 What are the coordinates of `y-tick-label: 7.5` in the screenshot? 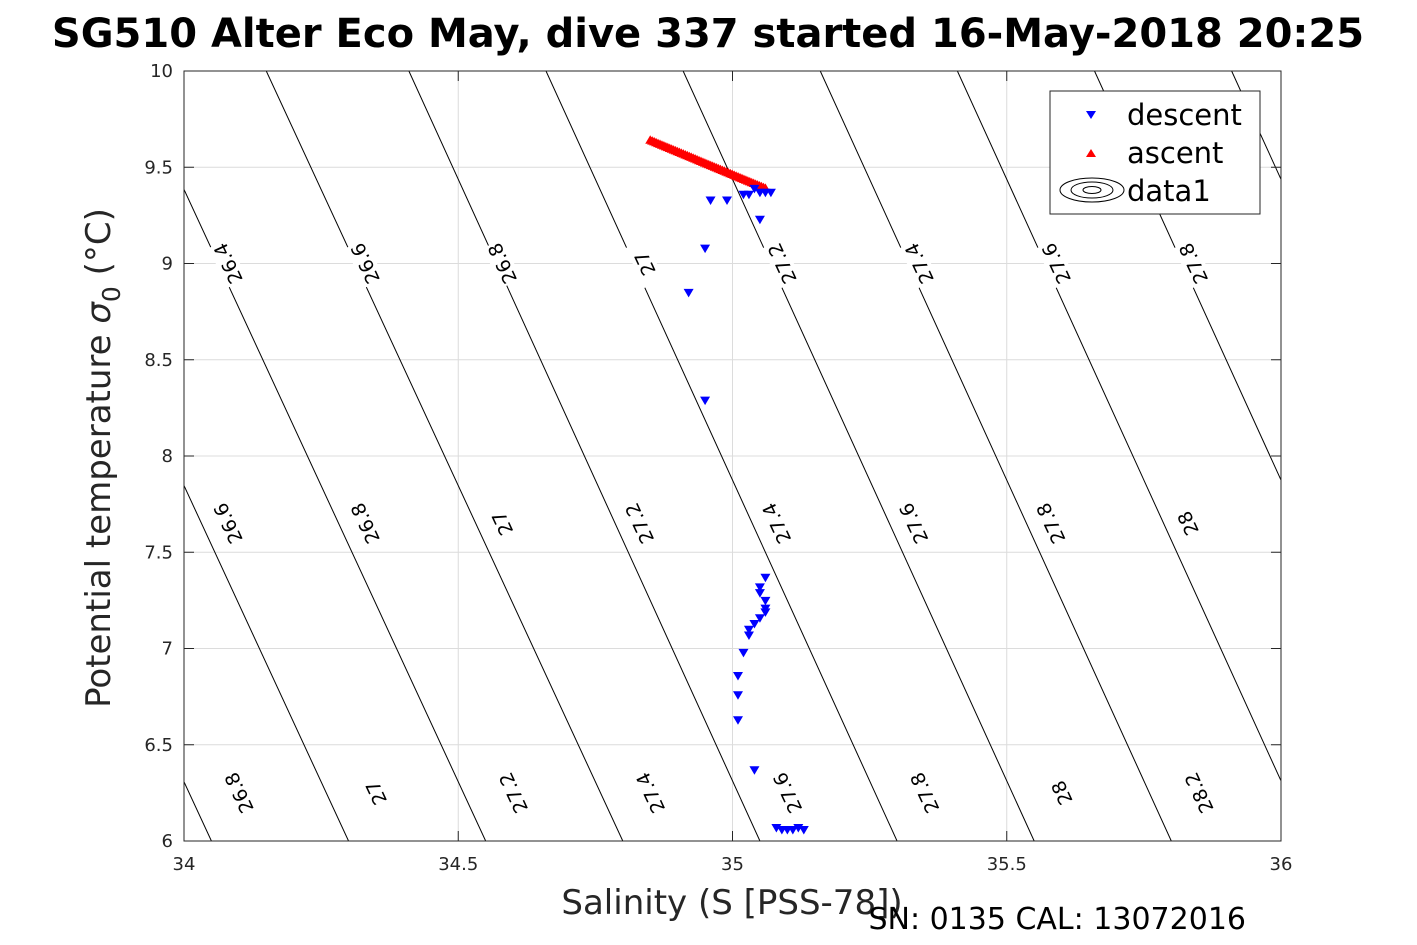 It's located at (158, 552).